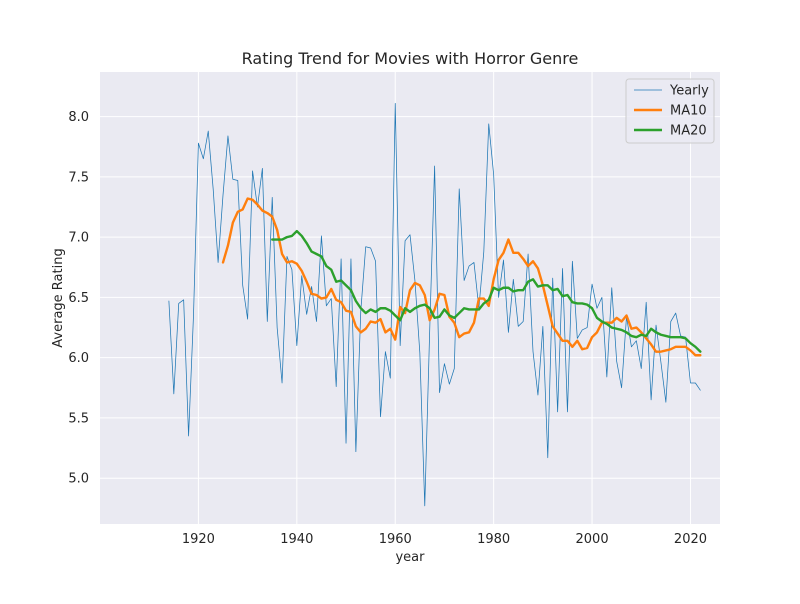 This screenshot has height=604, width=800. Describe the element at coordinates (486, 291) in the screenshot. I see `series-ma20-line` at that location.